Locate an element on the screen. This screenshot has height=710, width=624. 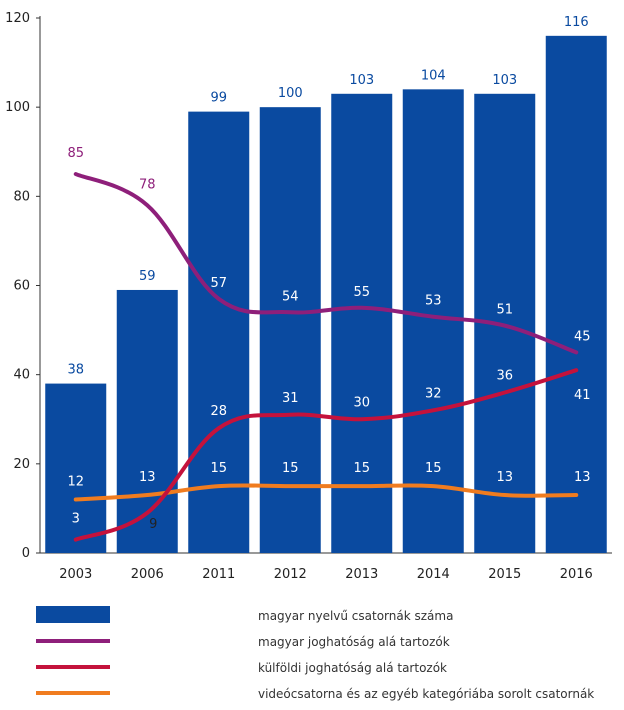
domestic-value-label: 57 is located at coordinates (218, 283).